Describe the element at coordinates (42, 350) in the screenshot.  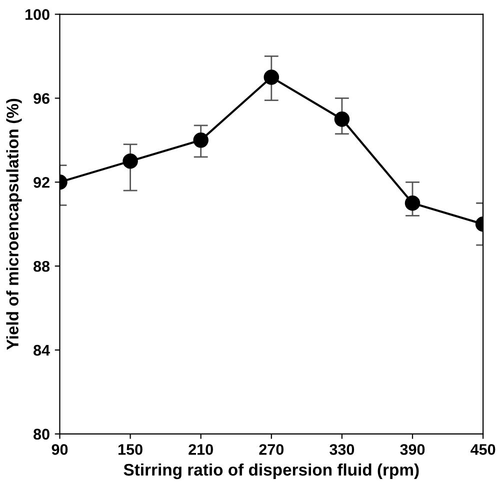
I see `y-tick-label: 84` at that location.